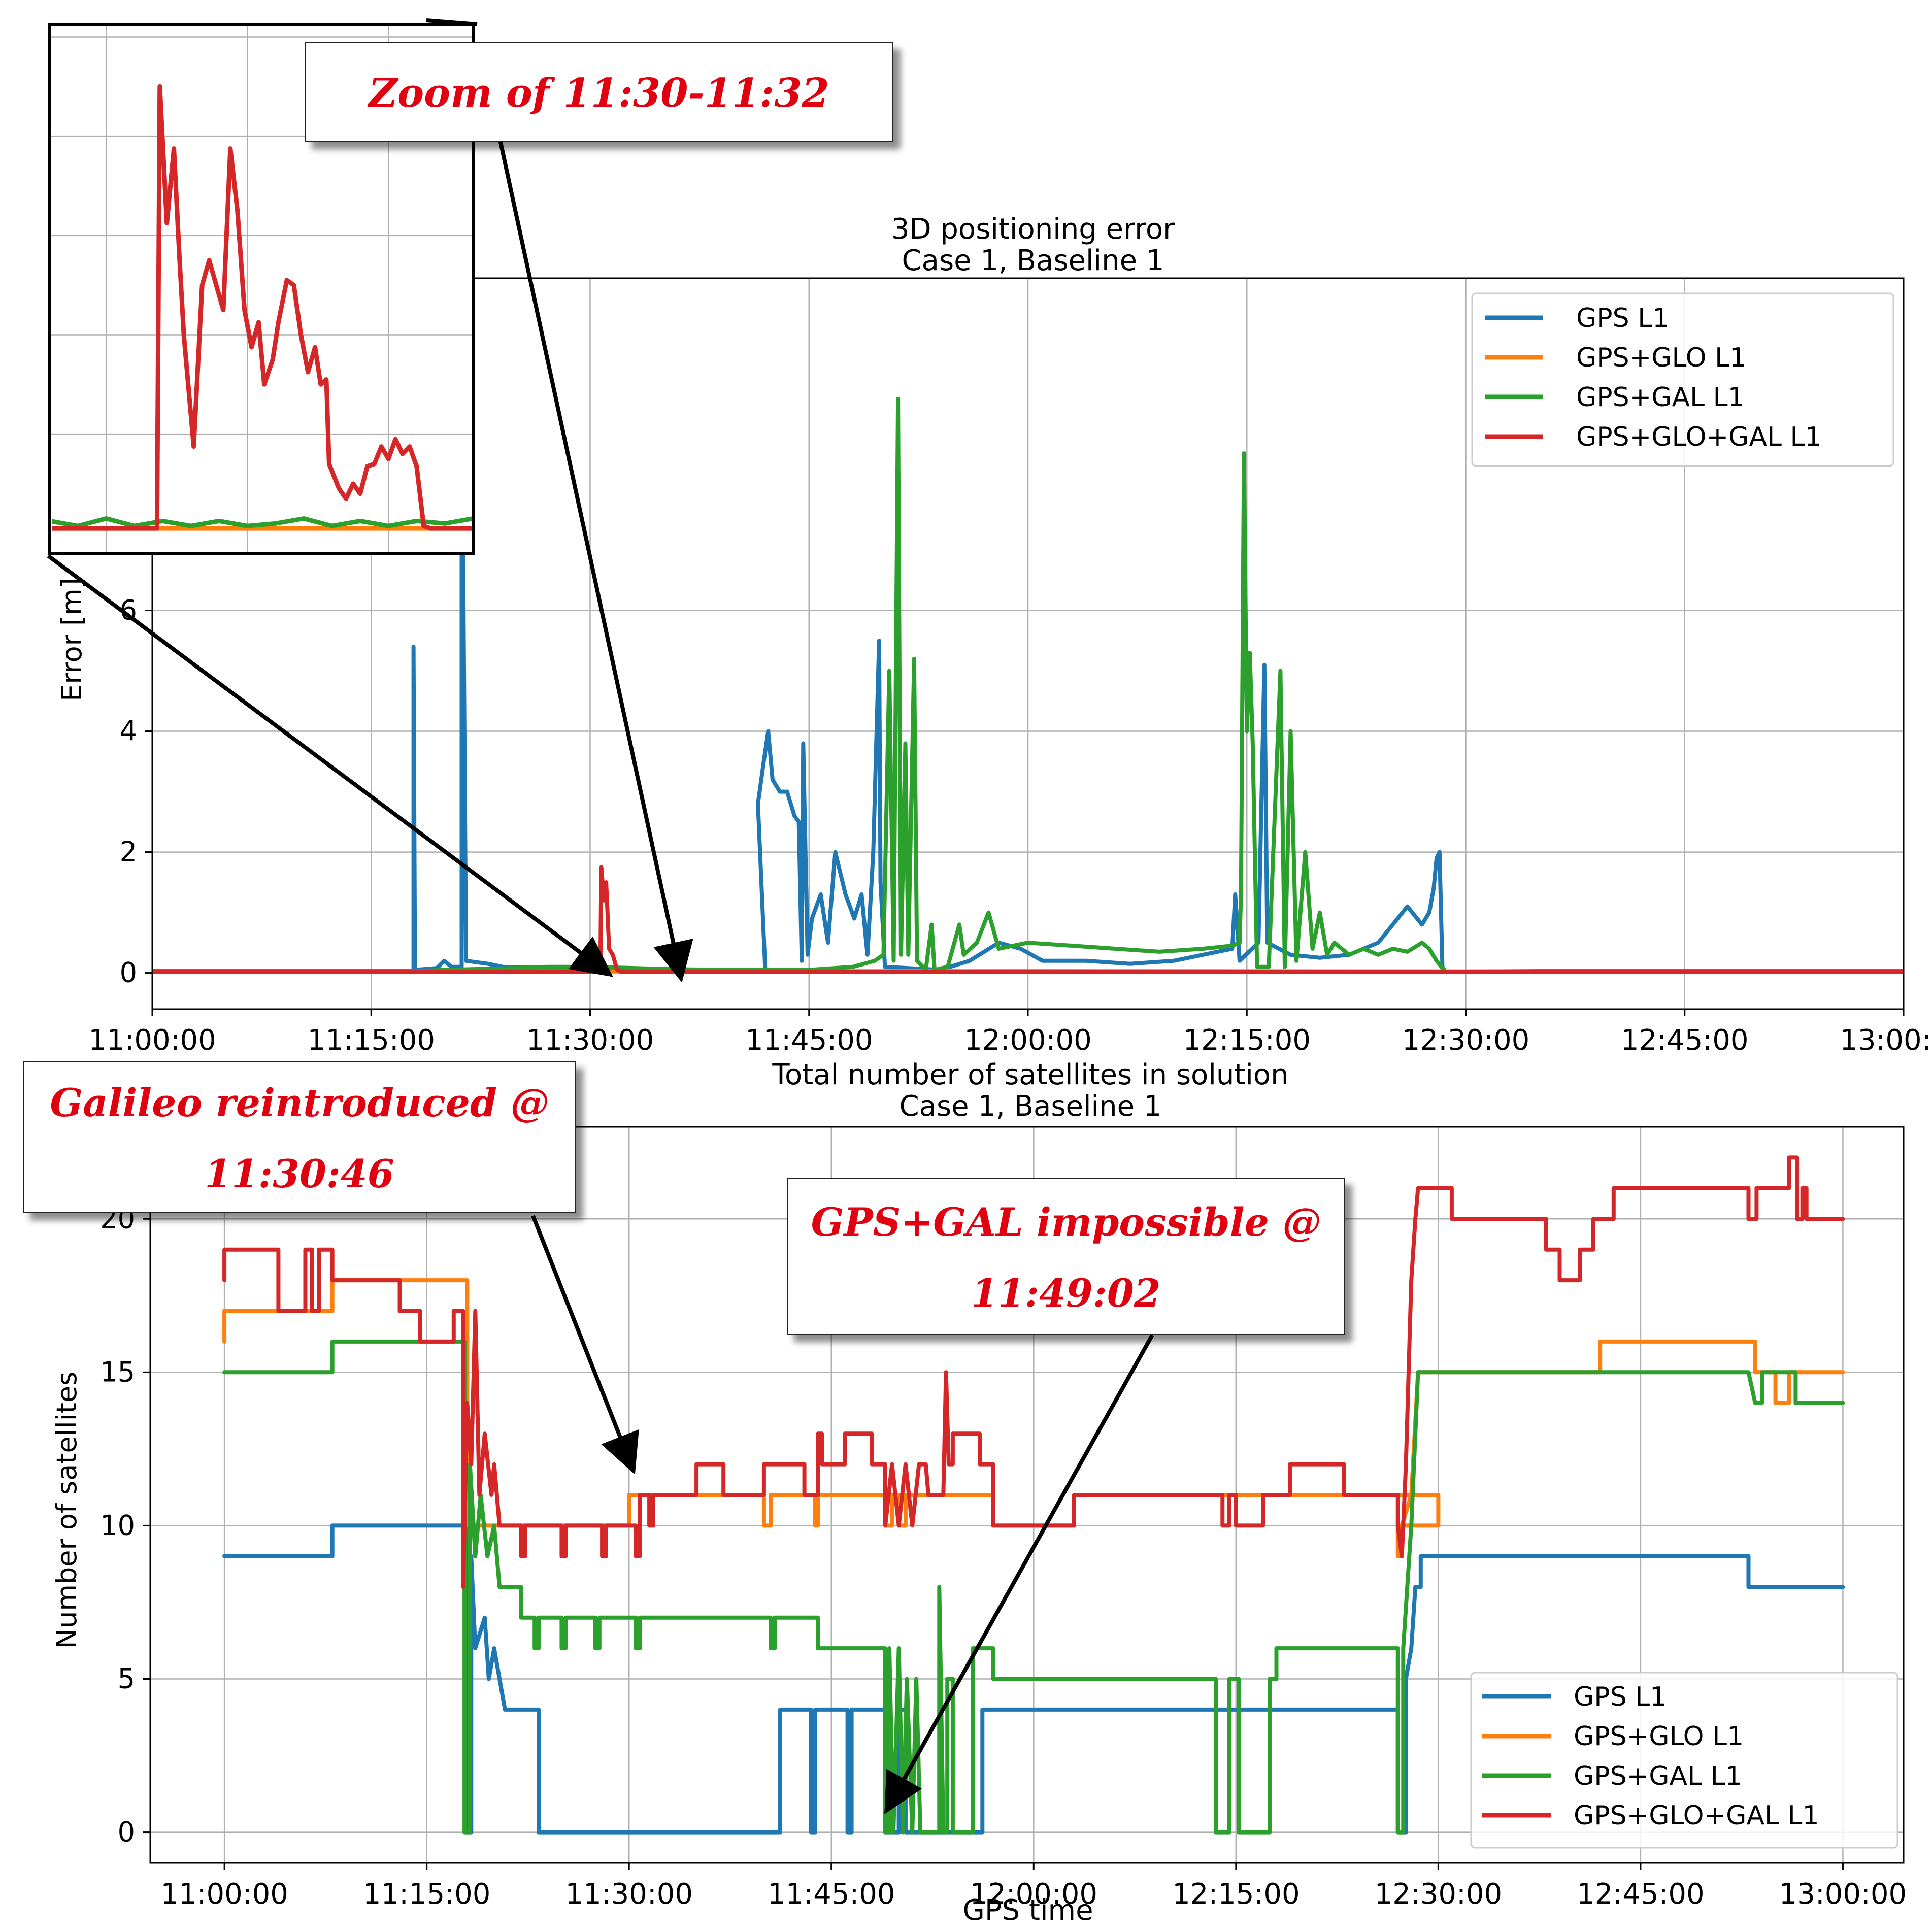 This screenshot has width=1932, height=1932. What do you see at coordinates (67, 1510) in the screenshot?
I see `satellites-y-axis-label: Number of satellites` at bounding box center [67, 1510].